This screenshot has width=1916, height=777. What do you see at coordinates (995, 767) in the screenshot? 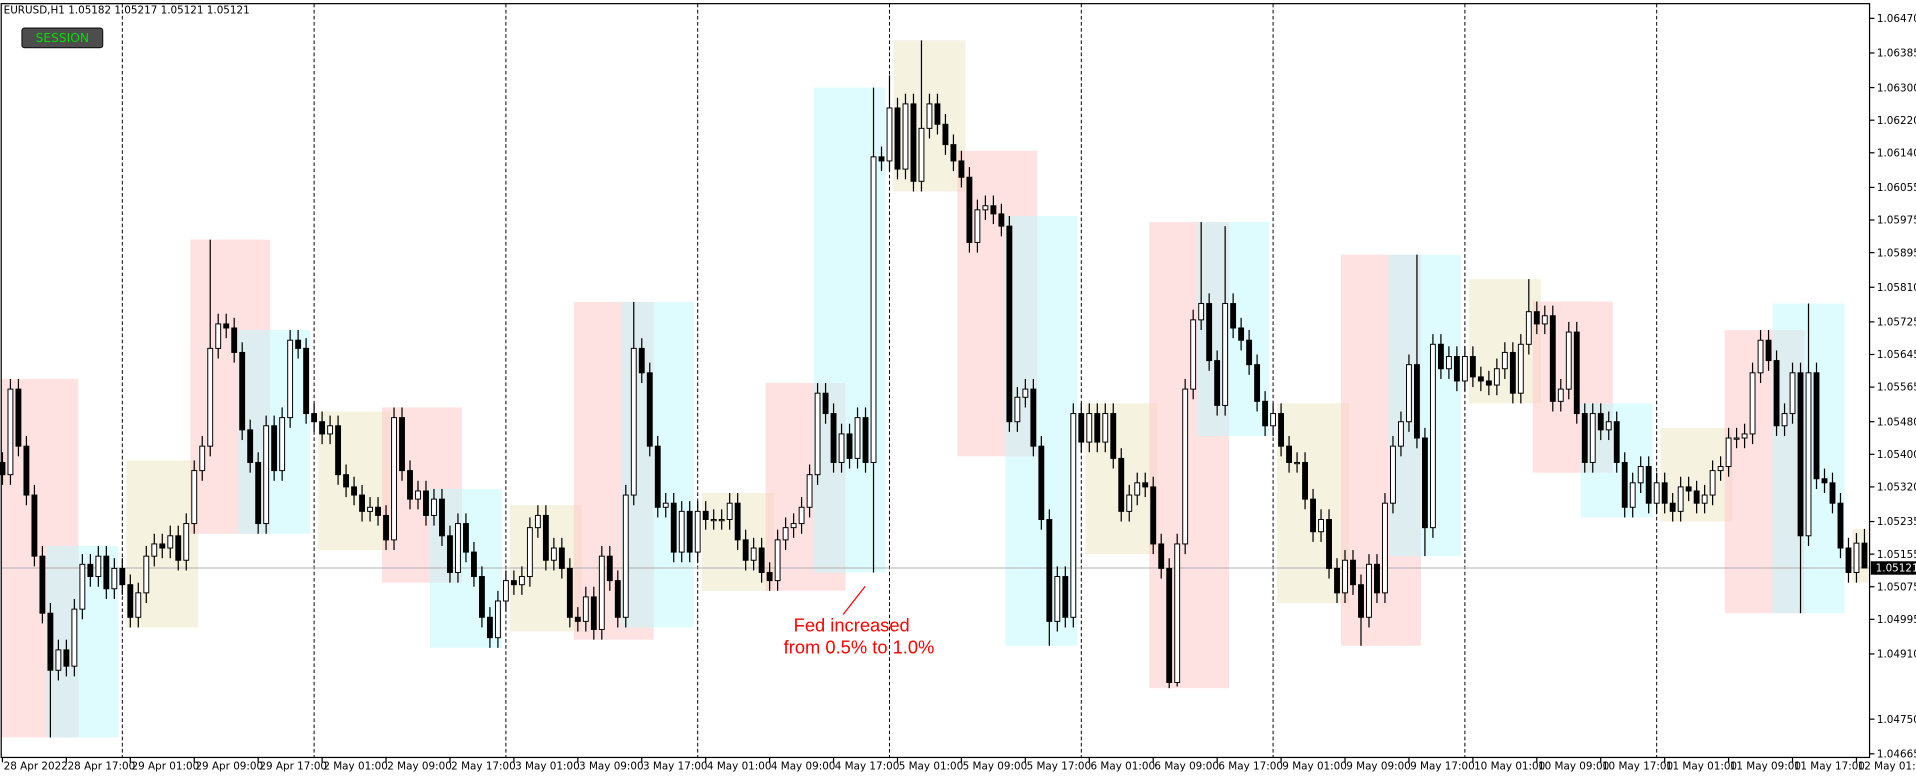
I see `x-tick-label: 5 May 09:00` at bounding box center [995, 767].